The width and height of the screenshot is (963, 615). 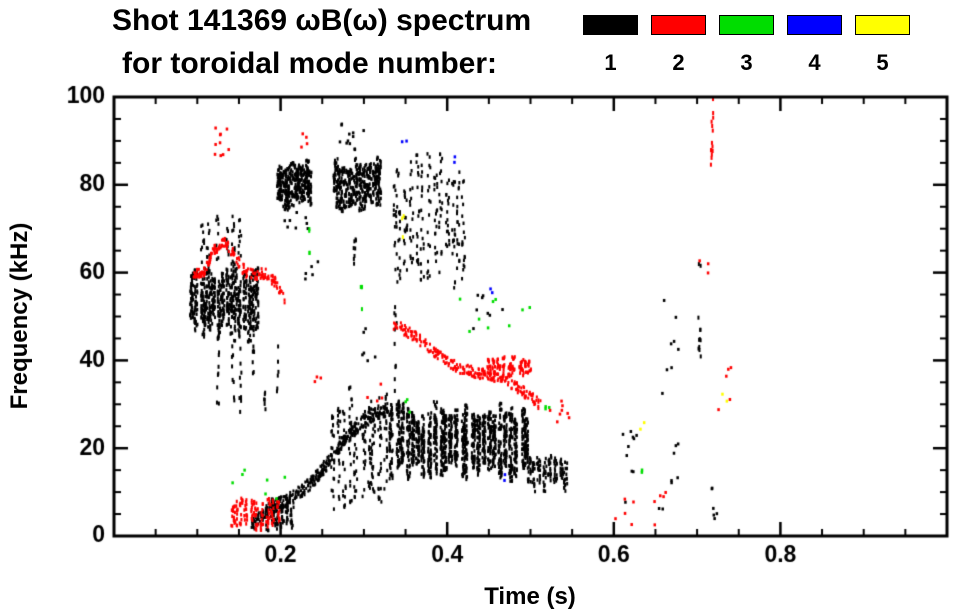 I want to click on x-axis-label: Time (s), so click(x=530, y=596).